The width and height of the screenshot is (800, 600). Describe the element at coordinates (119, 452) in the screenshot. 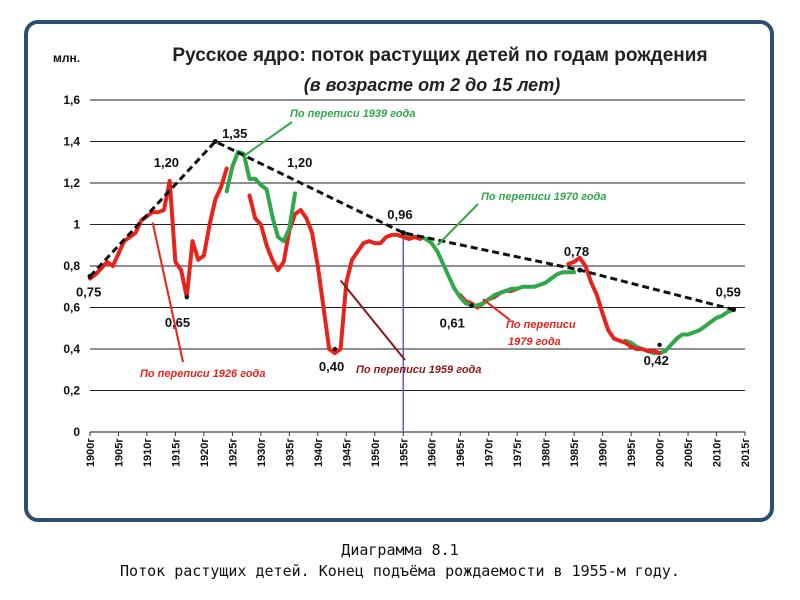

I see `x-tick-label: 1905г` at that location.